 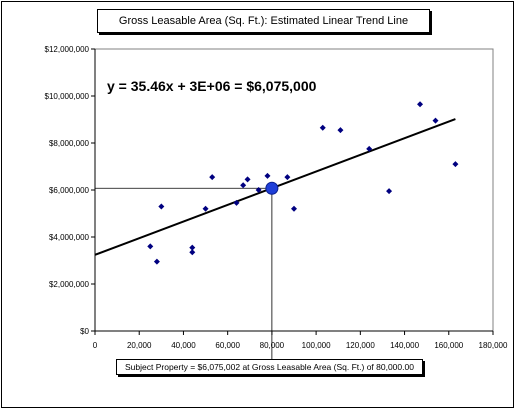 I want to click on x-tick-label: 140,000, so click(x=404, y=345).